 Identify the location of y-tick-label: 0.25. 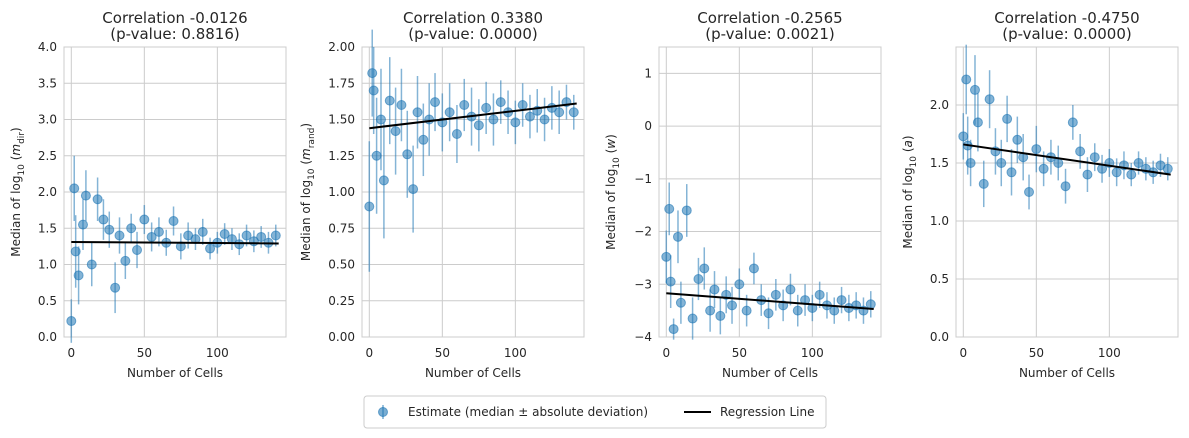
(341, 301).